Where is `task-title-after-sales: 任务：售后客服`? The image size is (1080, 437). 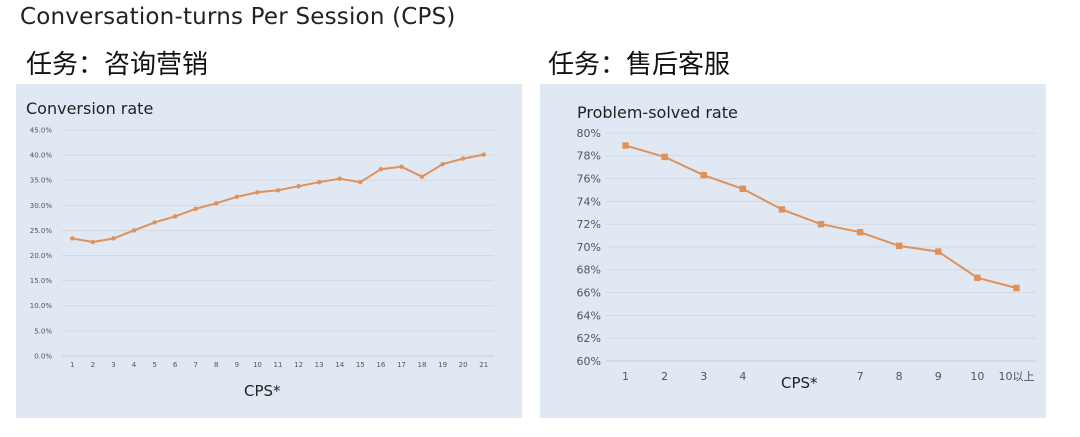
task-title-after-sales: 任务：售后客服 is located at coordinates (639, 65).